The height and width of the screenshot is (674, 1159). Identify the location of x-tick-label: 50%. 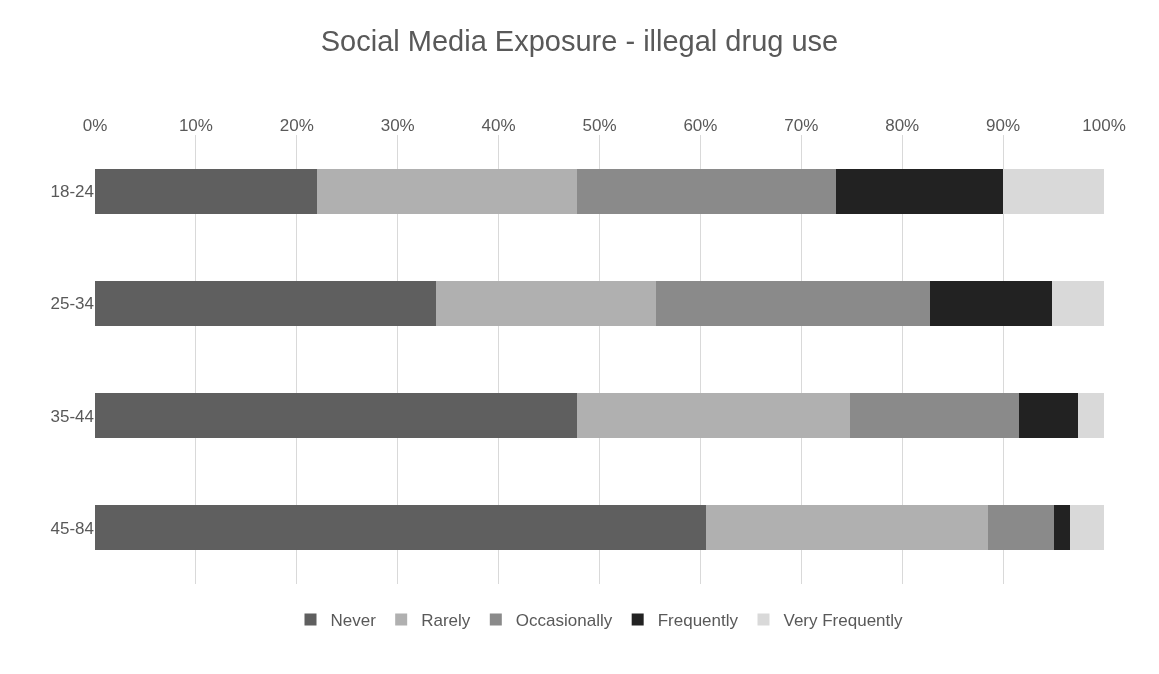
(599, 125).